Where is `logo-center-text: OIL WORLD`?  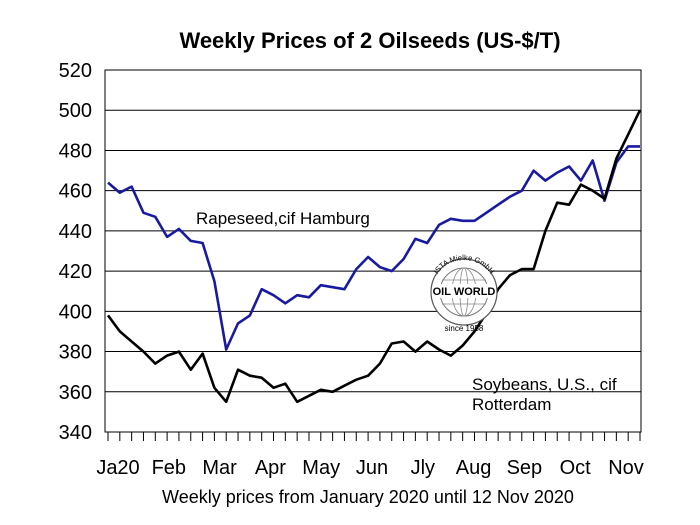
logo-center-text: OIL WORLD is located at coordinates (464, 292).